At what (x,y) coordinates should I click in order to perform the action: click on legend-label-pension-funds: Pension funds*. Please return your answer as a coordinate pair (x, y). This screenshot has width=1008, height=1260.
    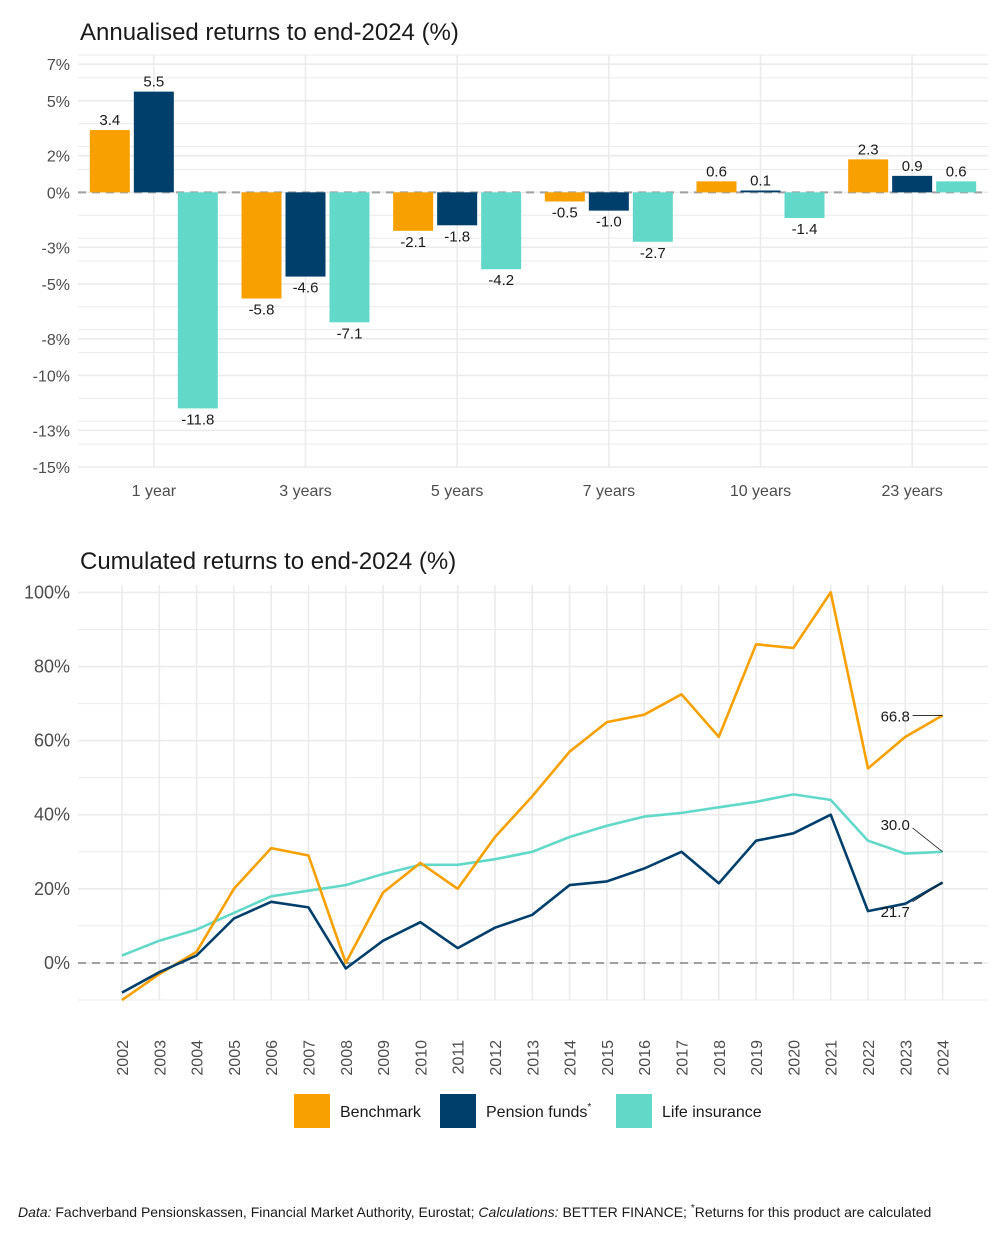
    Looking at the image, I should click on (538, 1111).